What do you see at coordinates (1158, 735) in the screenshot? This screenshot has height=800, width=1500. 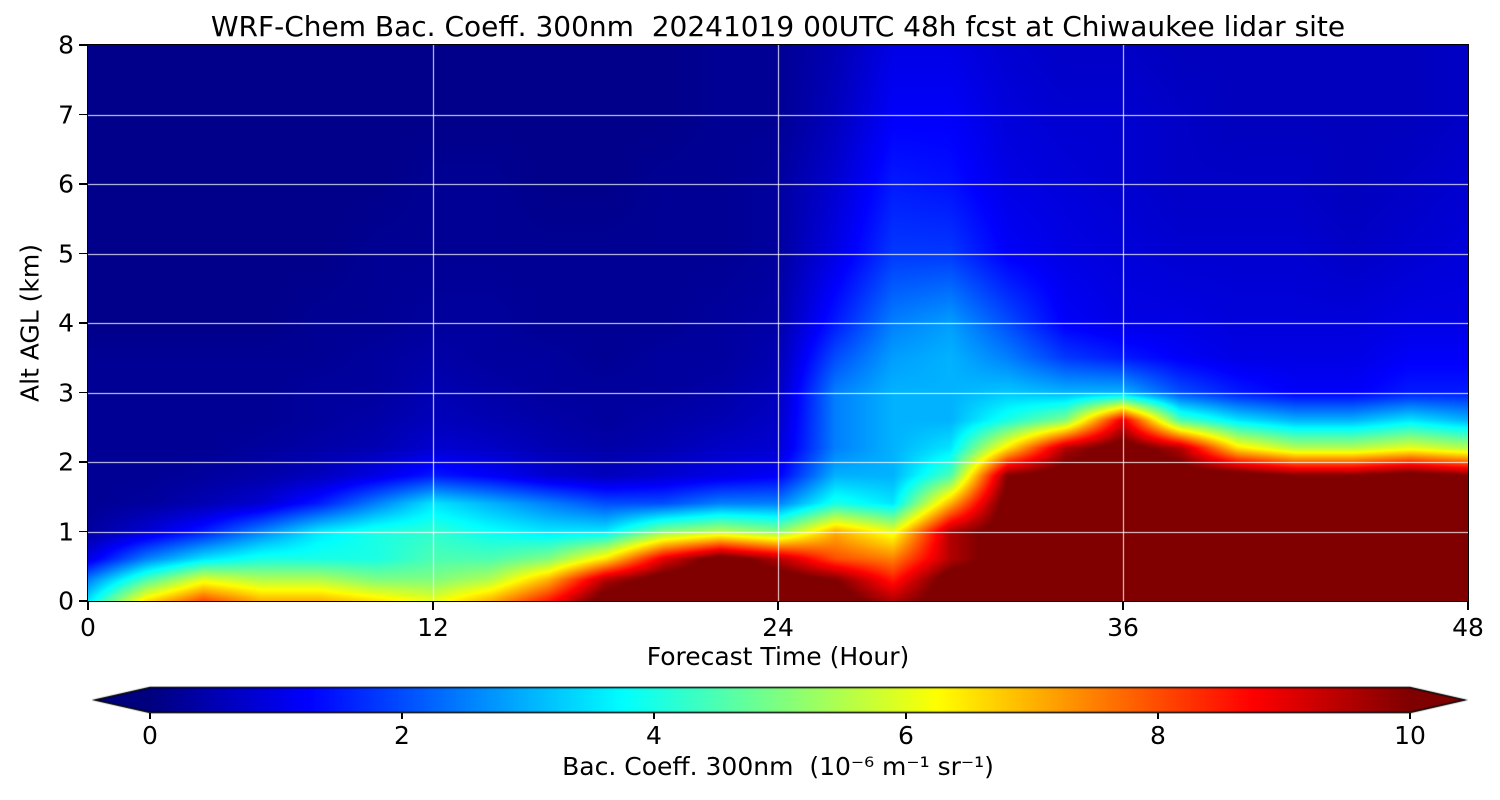 I see `colorbar-tick-label: 8` at bounding box center [1158, 735].